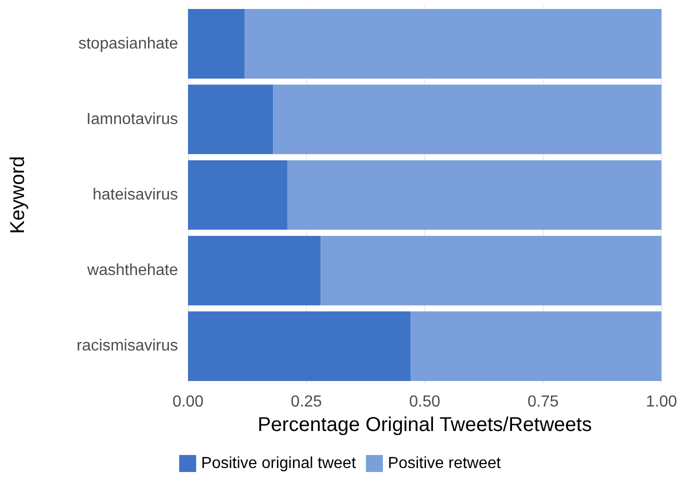 This screenshot has width=680, height=481. I want to click on legend-label: Positive original tweet, so click(278, 463).